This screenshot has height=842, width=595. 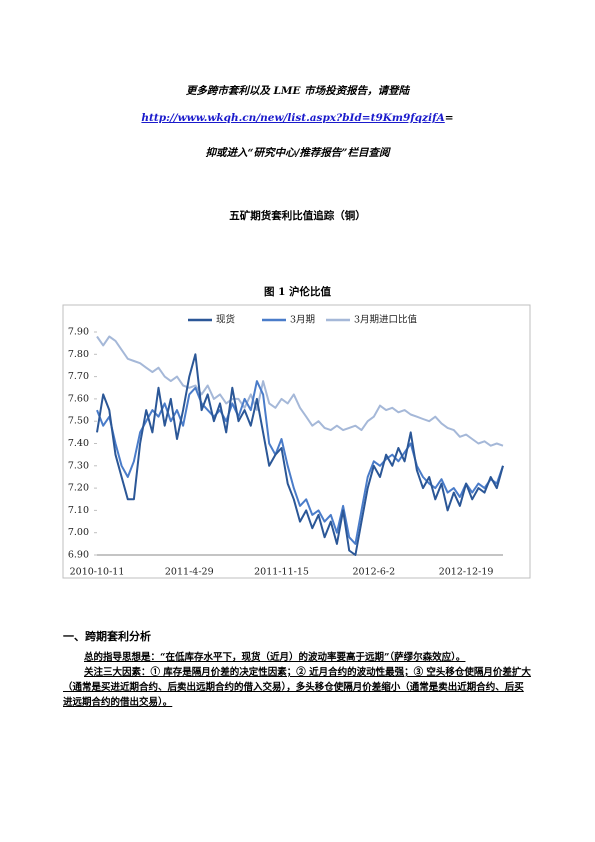 I want to click on section-heading: 一、跨期套利分析, so click(x=107, y=636).